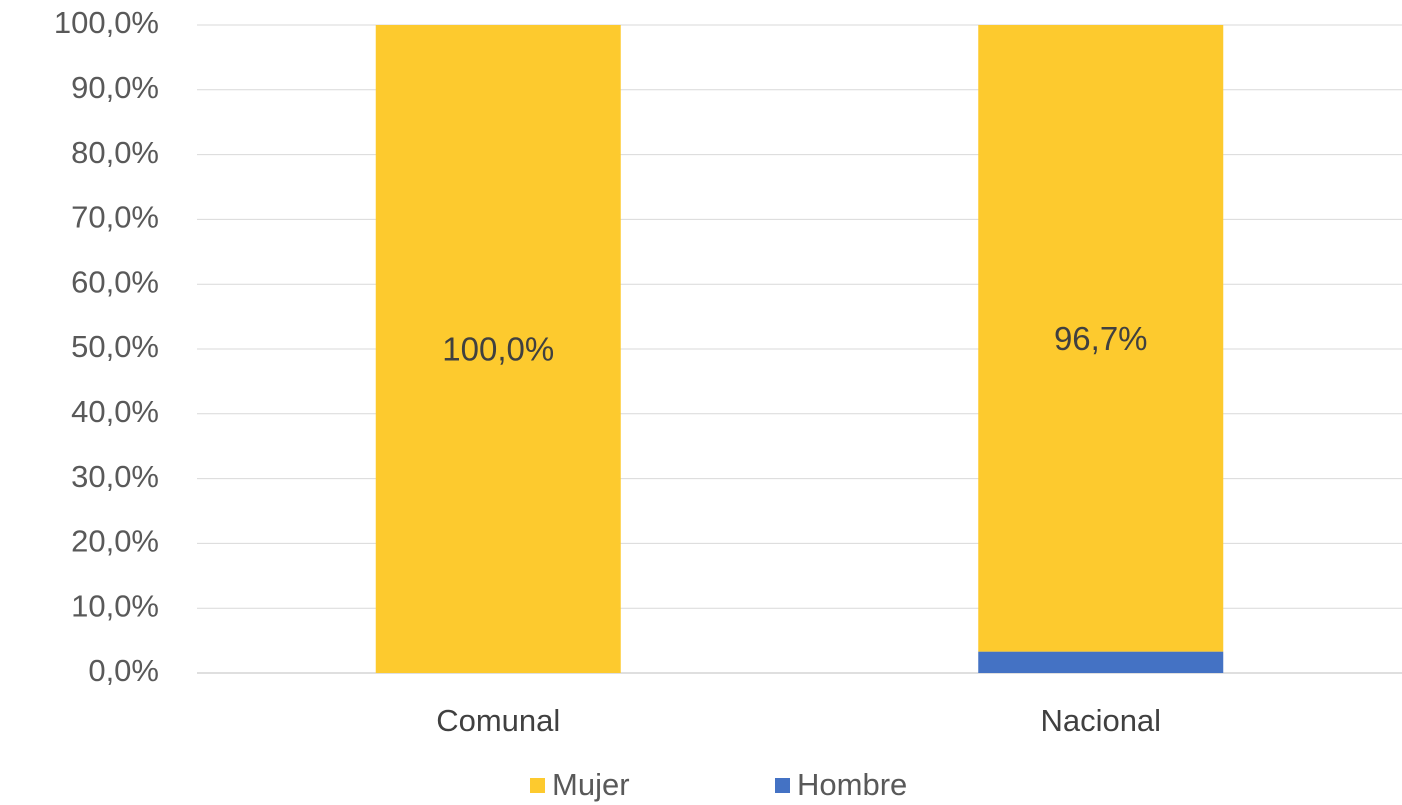 The width and height of the screenshot is (1402, 805). What do you see at coordinates (1100, 720) in the screenshot?
I see `x-tick-label: Nacional` at bounding box center [1100, 720].